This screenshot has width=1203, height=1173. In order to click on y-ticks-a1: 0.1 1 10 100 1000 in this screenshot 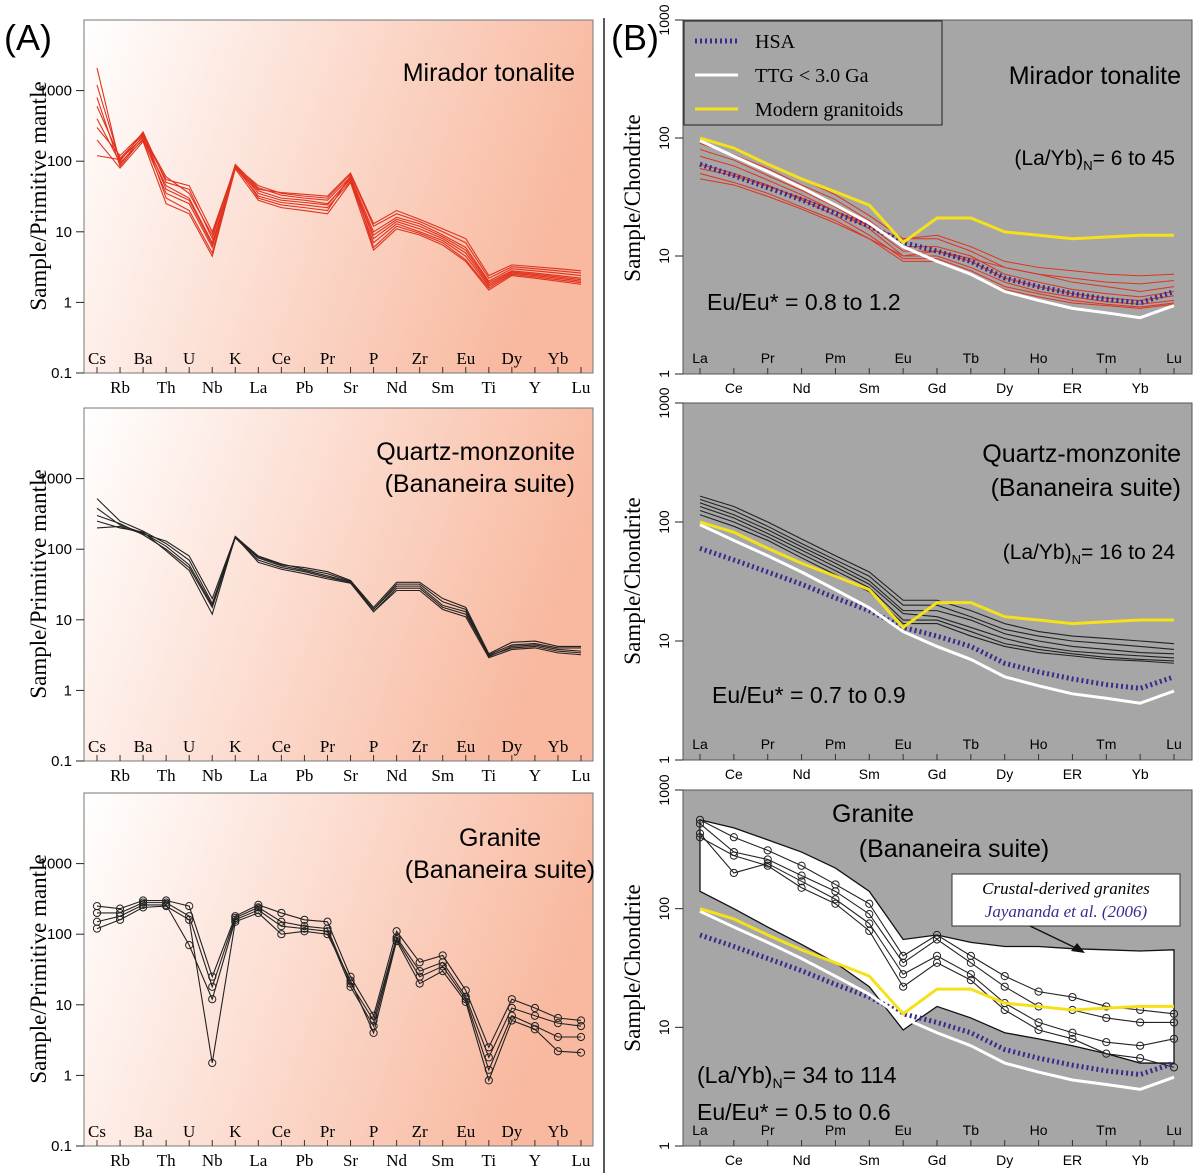, I will do `click(61, 232)`.